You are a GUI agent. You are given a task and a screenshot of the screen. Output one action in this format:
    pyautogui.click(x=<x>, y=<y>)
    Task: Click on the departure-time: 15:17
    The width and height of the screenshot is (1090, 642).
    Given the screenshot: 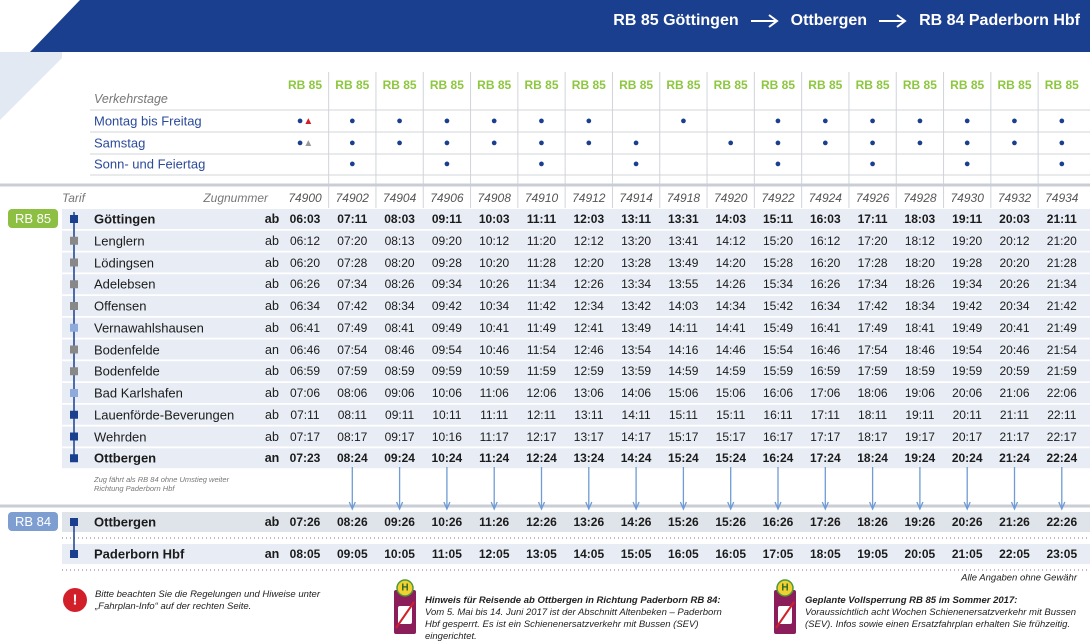 What is the action you would take?
    pyautogui.click(x=683, y=436)
    